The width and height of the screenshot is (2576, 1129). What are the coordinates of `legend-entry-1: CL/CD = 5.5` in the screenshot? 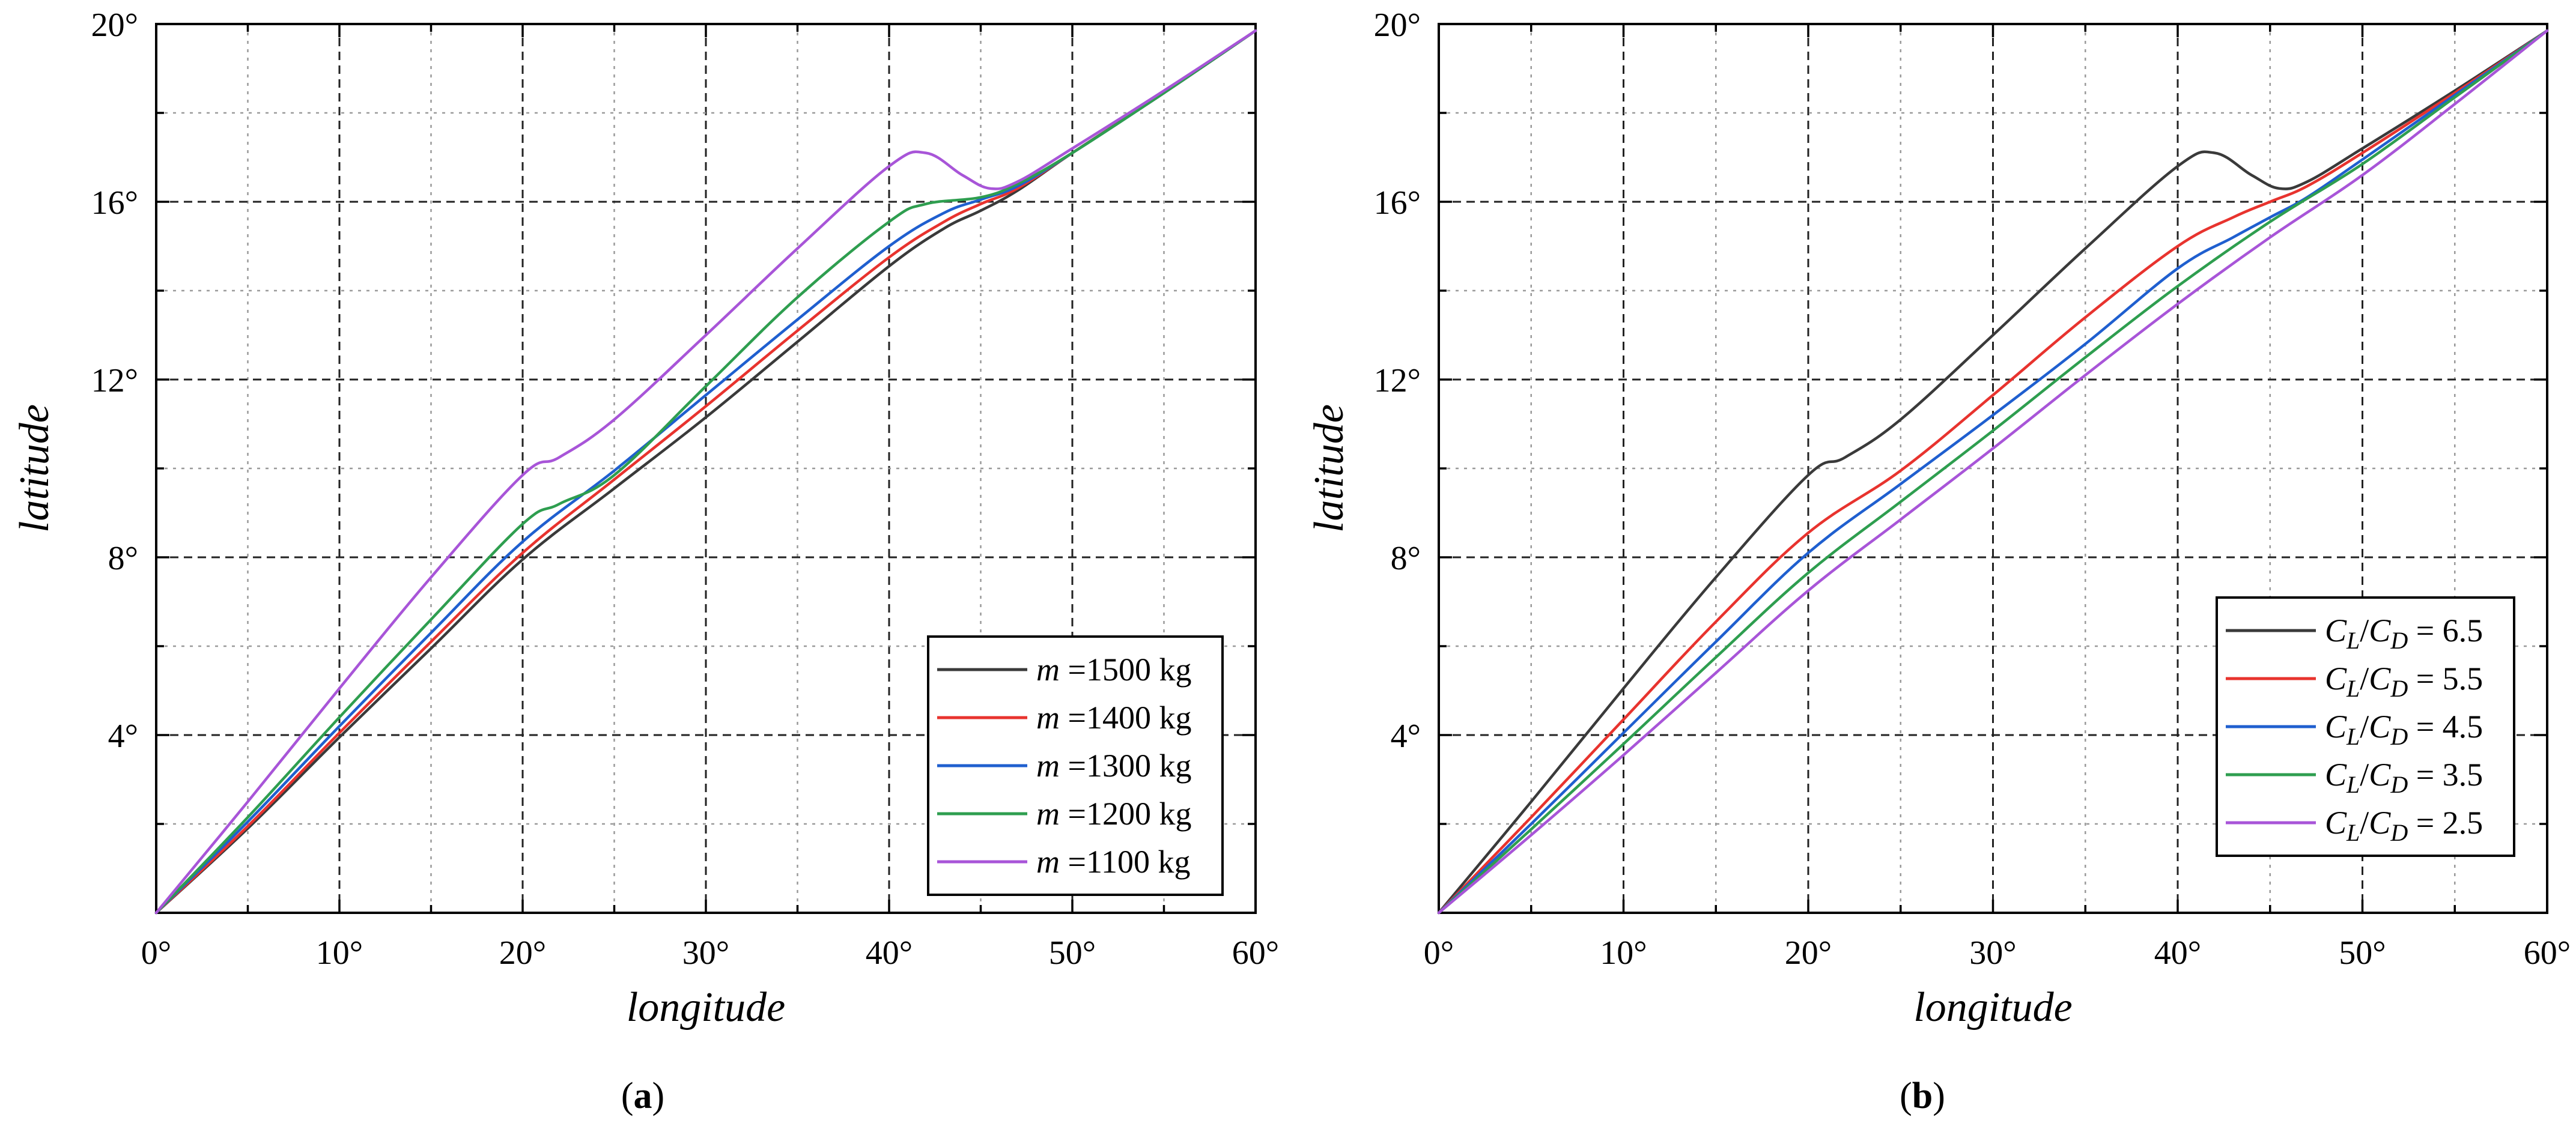 It's located at (2404, 681).